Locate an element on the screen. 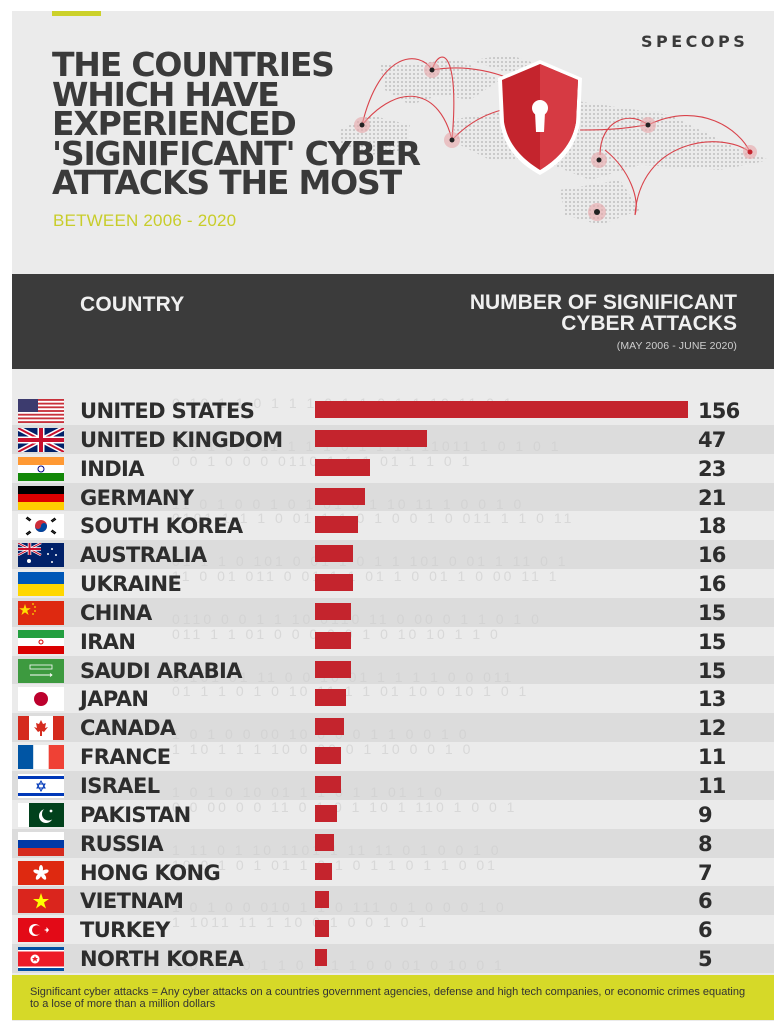 The width and height of the screenshot is (784, 1024). binary-background: 1 10 1 1 1 10 0 00 0 1 10 0 0 1 0 is located at coordinates (323, 750).